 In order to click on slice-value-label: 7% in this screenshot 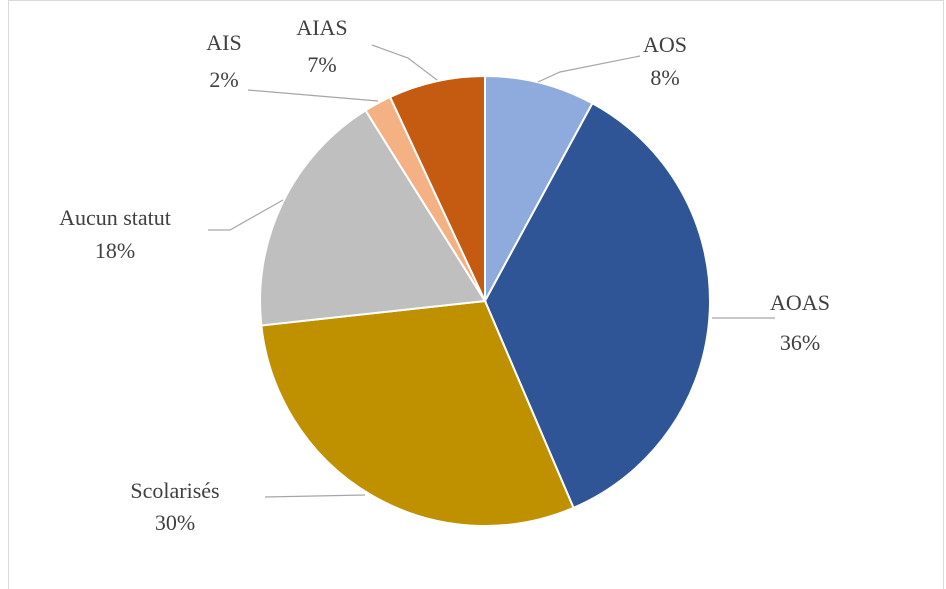, I will do `click(321, 64)`.